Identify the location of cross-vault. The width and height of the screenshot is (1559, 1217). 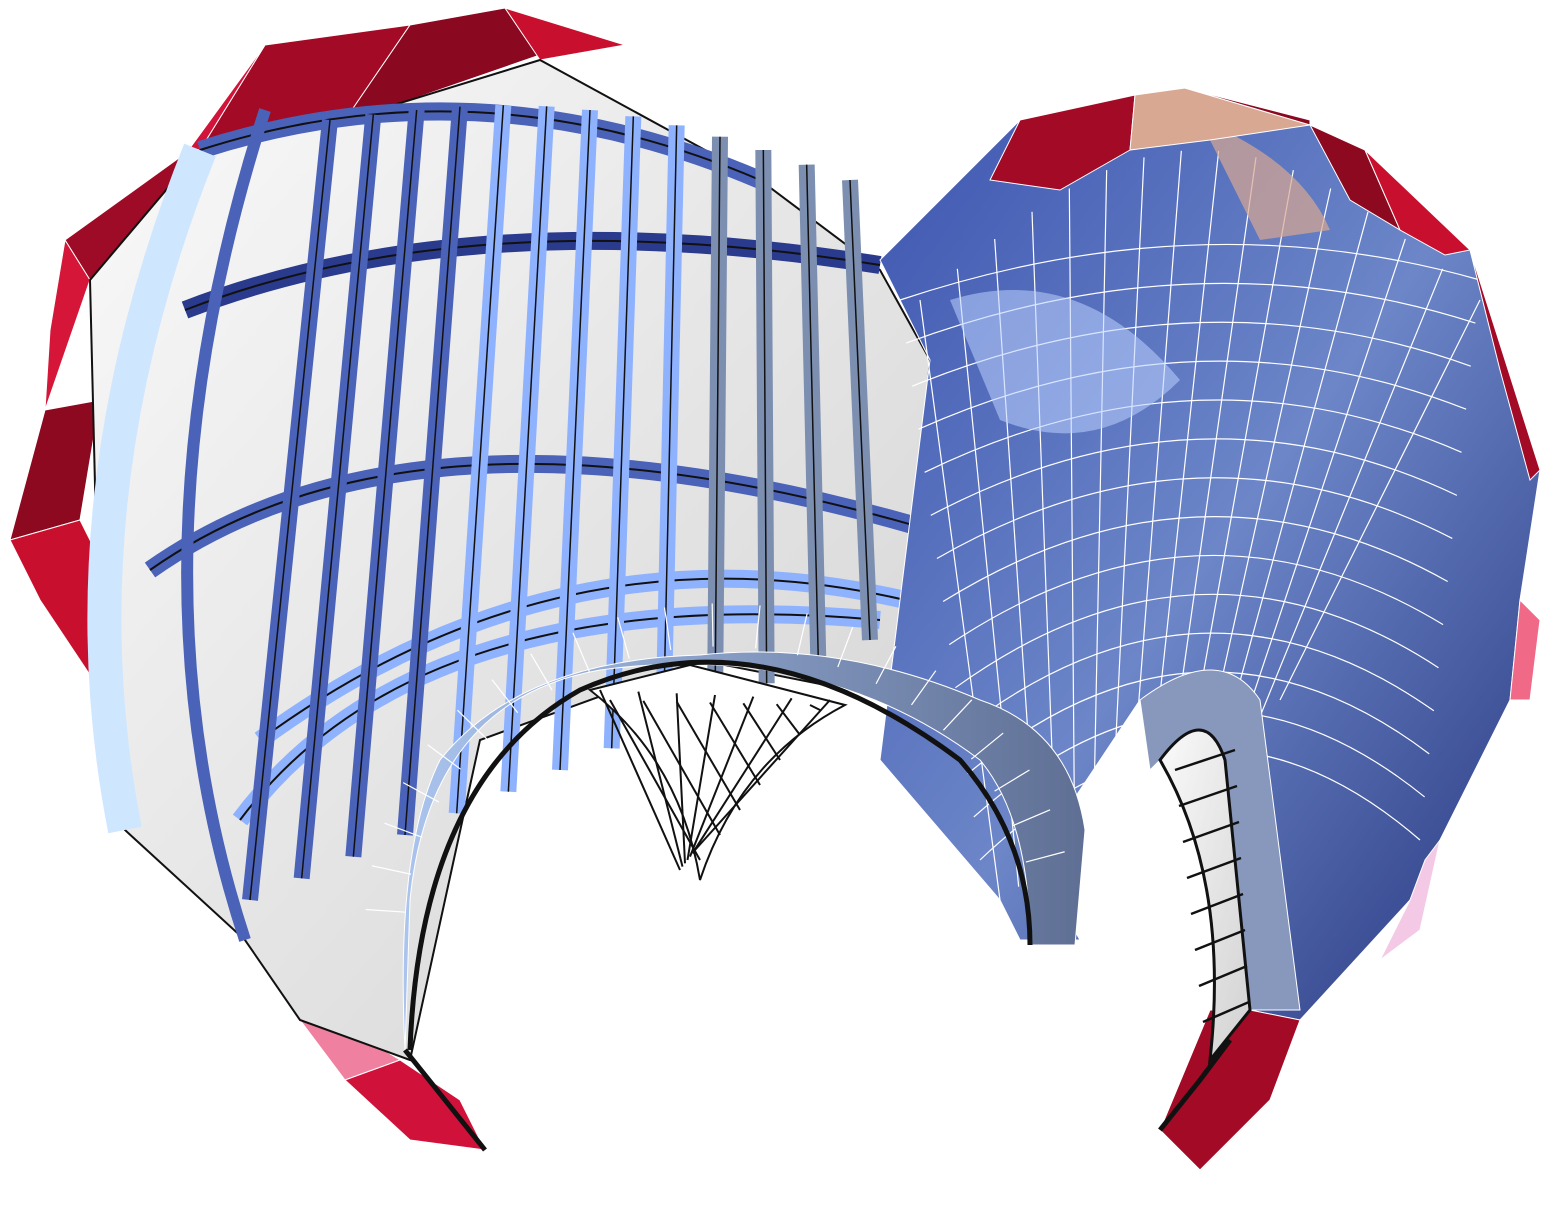
(717, 772).